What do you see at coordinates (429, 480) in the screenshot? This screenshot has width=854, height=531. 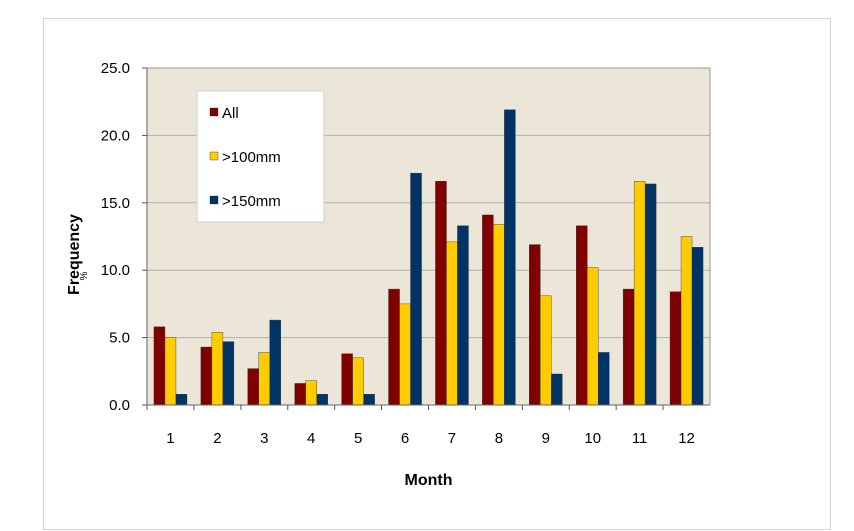 I see `x-axis-title: Month` at bounding box center [429, 480].